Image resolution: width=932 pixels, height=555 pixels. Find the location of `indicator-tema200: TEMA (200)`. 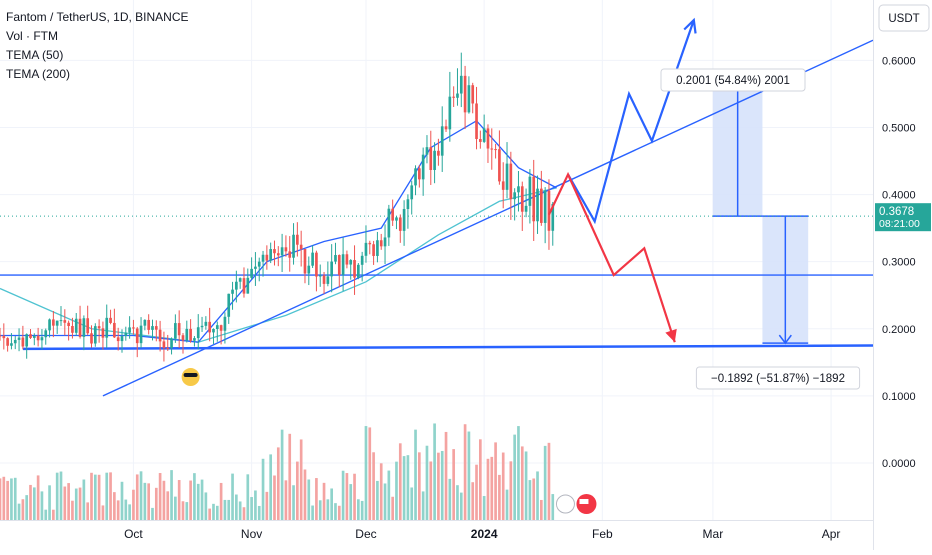

indicator-tema200: TEMA (200) is located at coordinates (38, 74).